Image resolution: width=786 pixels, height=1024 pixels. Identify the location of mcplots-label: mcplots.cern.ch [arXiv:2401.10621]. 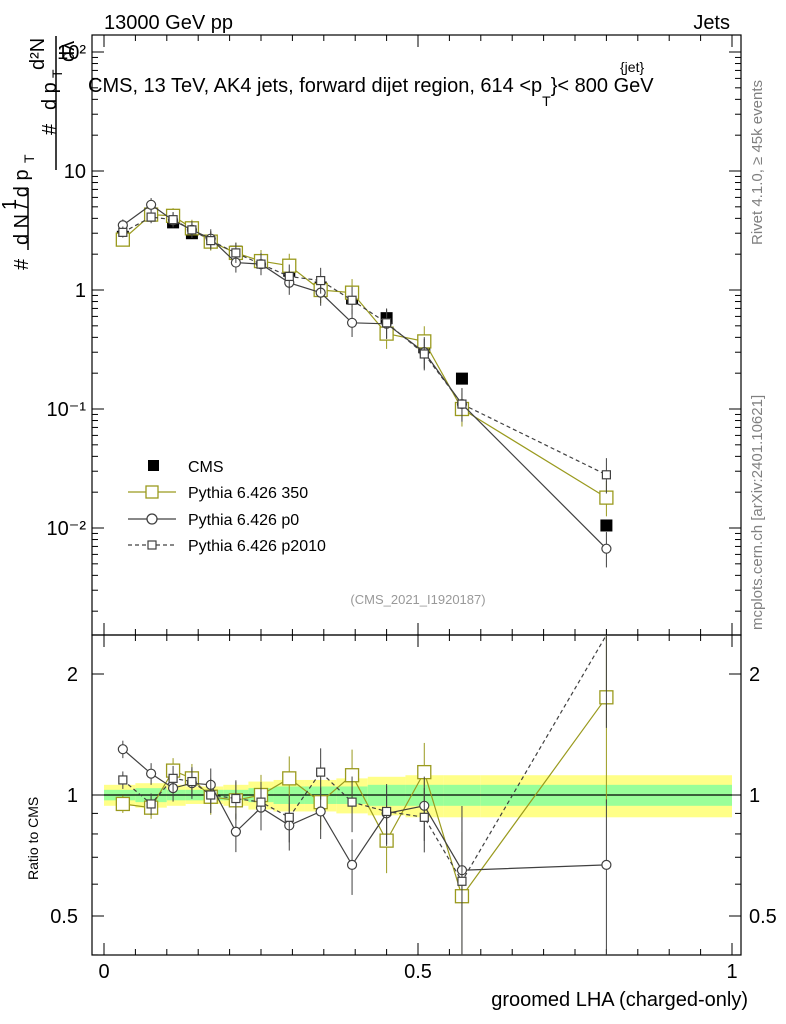
(757, 512).